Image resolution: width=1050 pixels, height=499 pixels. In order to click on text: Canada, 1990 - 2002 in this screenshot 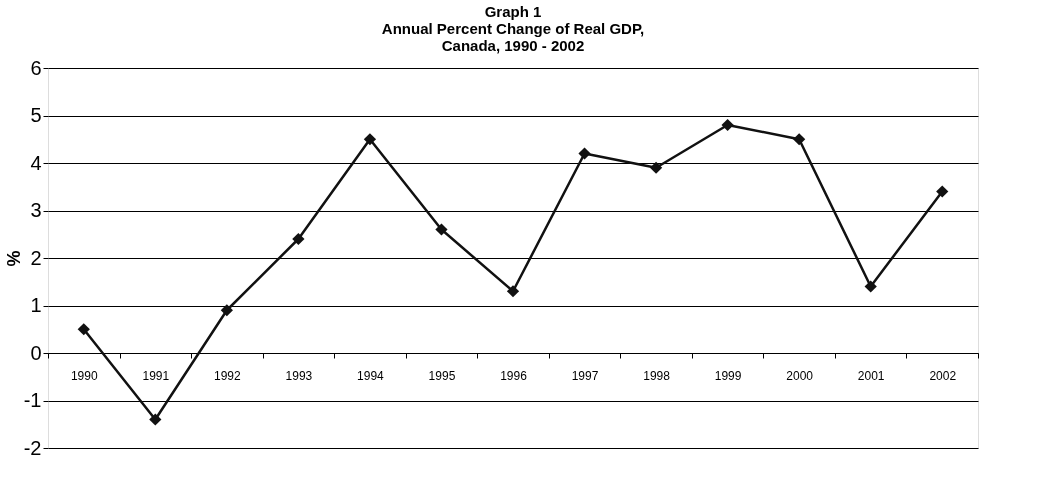, I will do `click(513, 45)`.